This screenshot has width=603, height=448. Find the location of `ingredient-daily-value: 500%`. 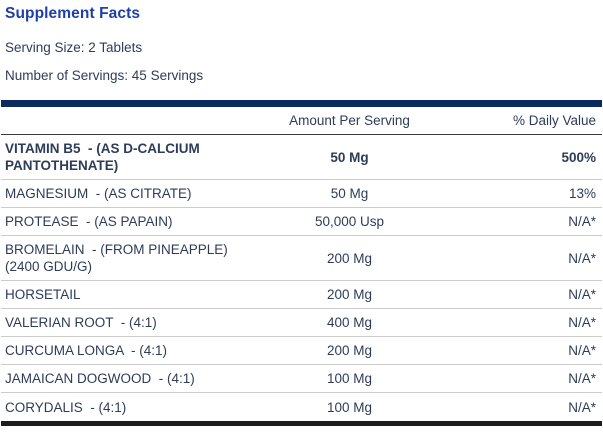

ingredient-daily-value: 500% is located at coordinates (578, 157).